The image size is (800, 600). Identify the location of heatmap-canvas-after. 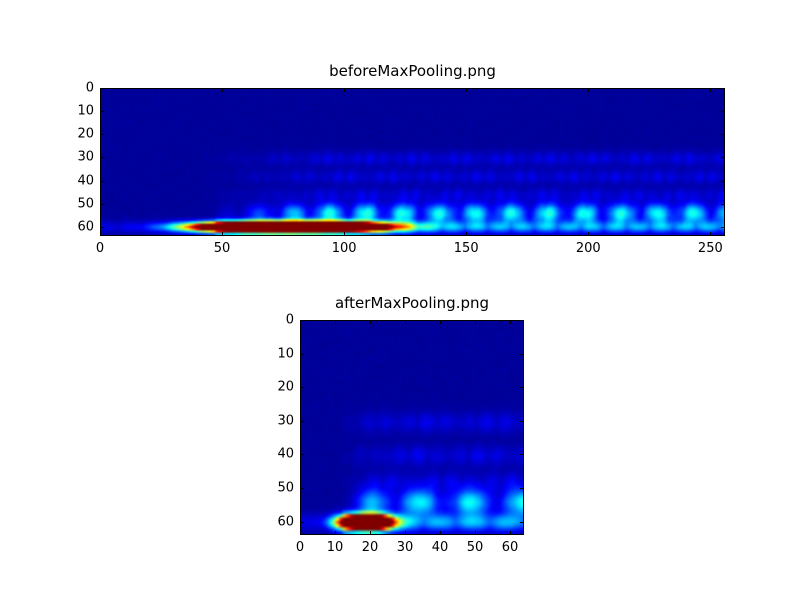
(412, 427).